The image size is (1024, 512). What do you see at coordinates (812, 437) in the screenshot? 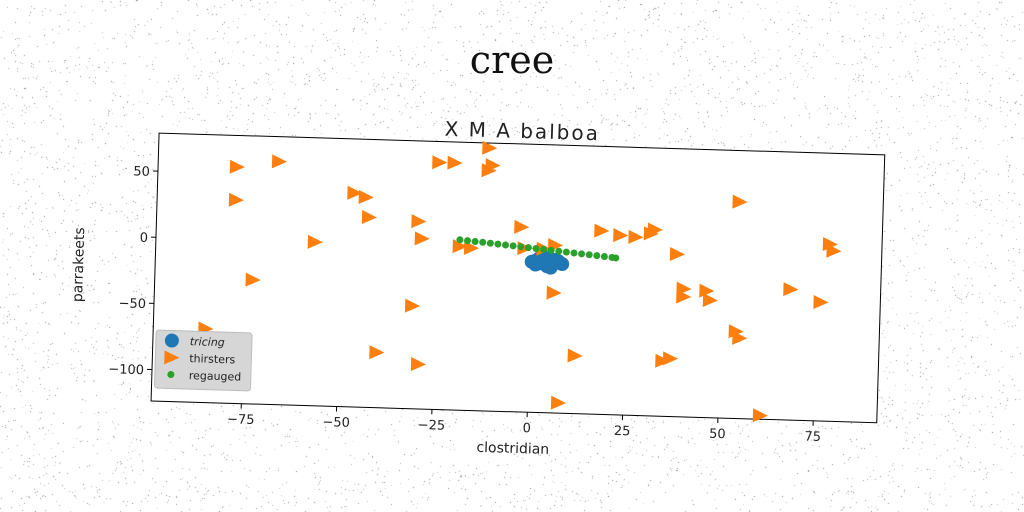
I see `x-tick-label: 75` at bounding box center [812, 437].